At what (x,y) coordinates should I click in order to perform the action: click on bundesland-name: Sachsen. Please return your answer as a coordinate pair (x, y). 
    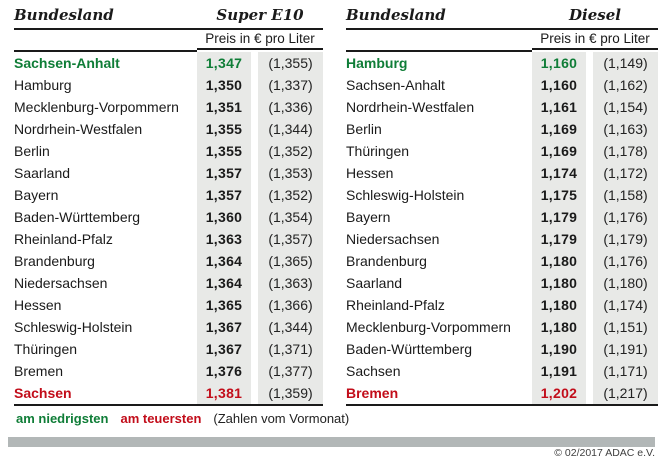
    Looking at the image, I should click on (373, 371).